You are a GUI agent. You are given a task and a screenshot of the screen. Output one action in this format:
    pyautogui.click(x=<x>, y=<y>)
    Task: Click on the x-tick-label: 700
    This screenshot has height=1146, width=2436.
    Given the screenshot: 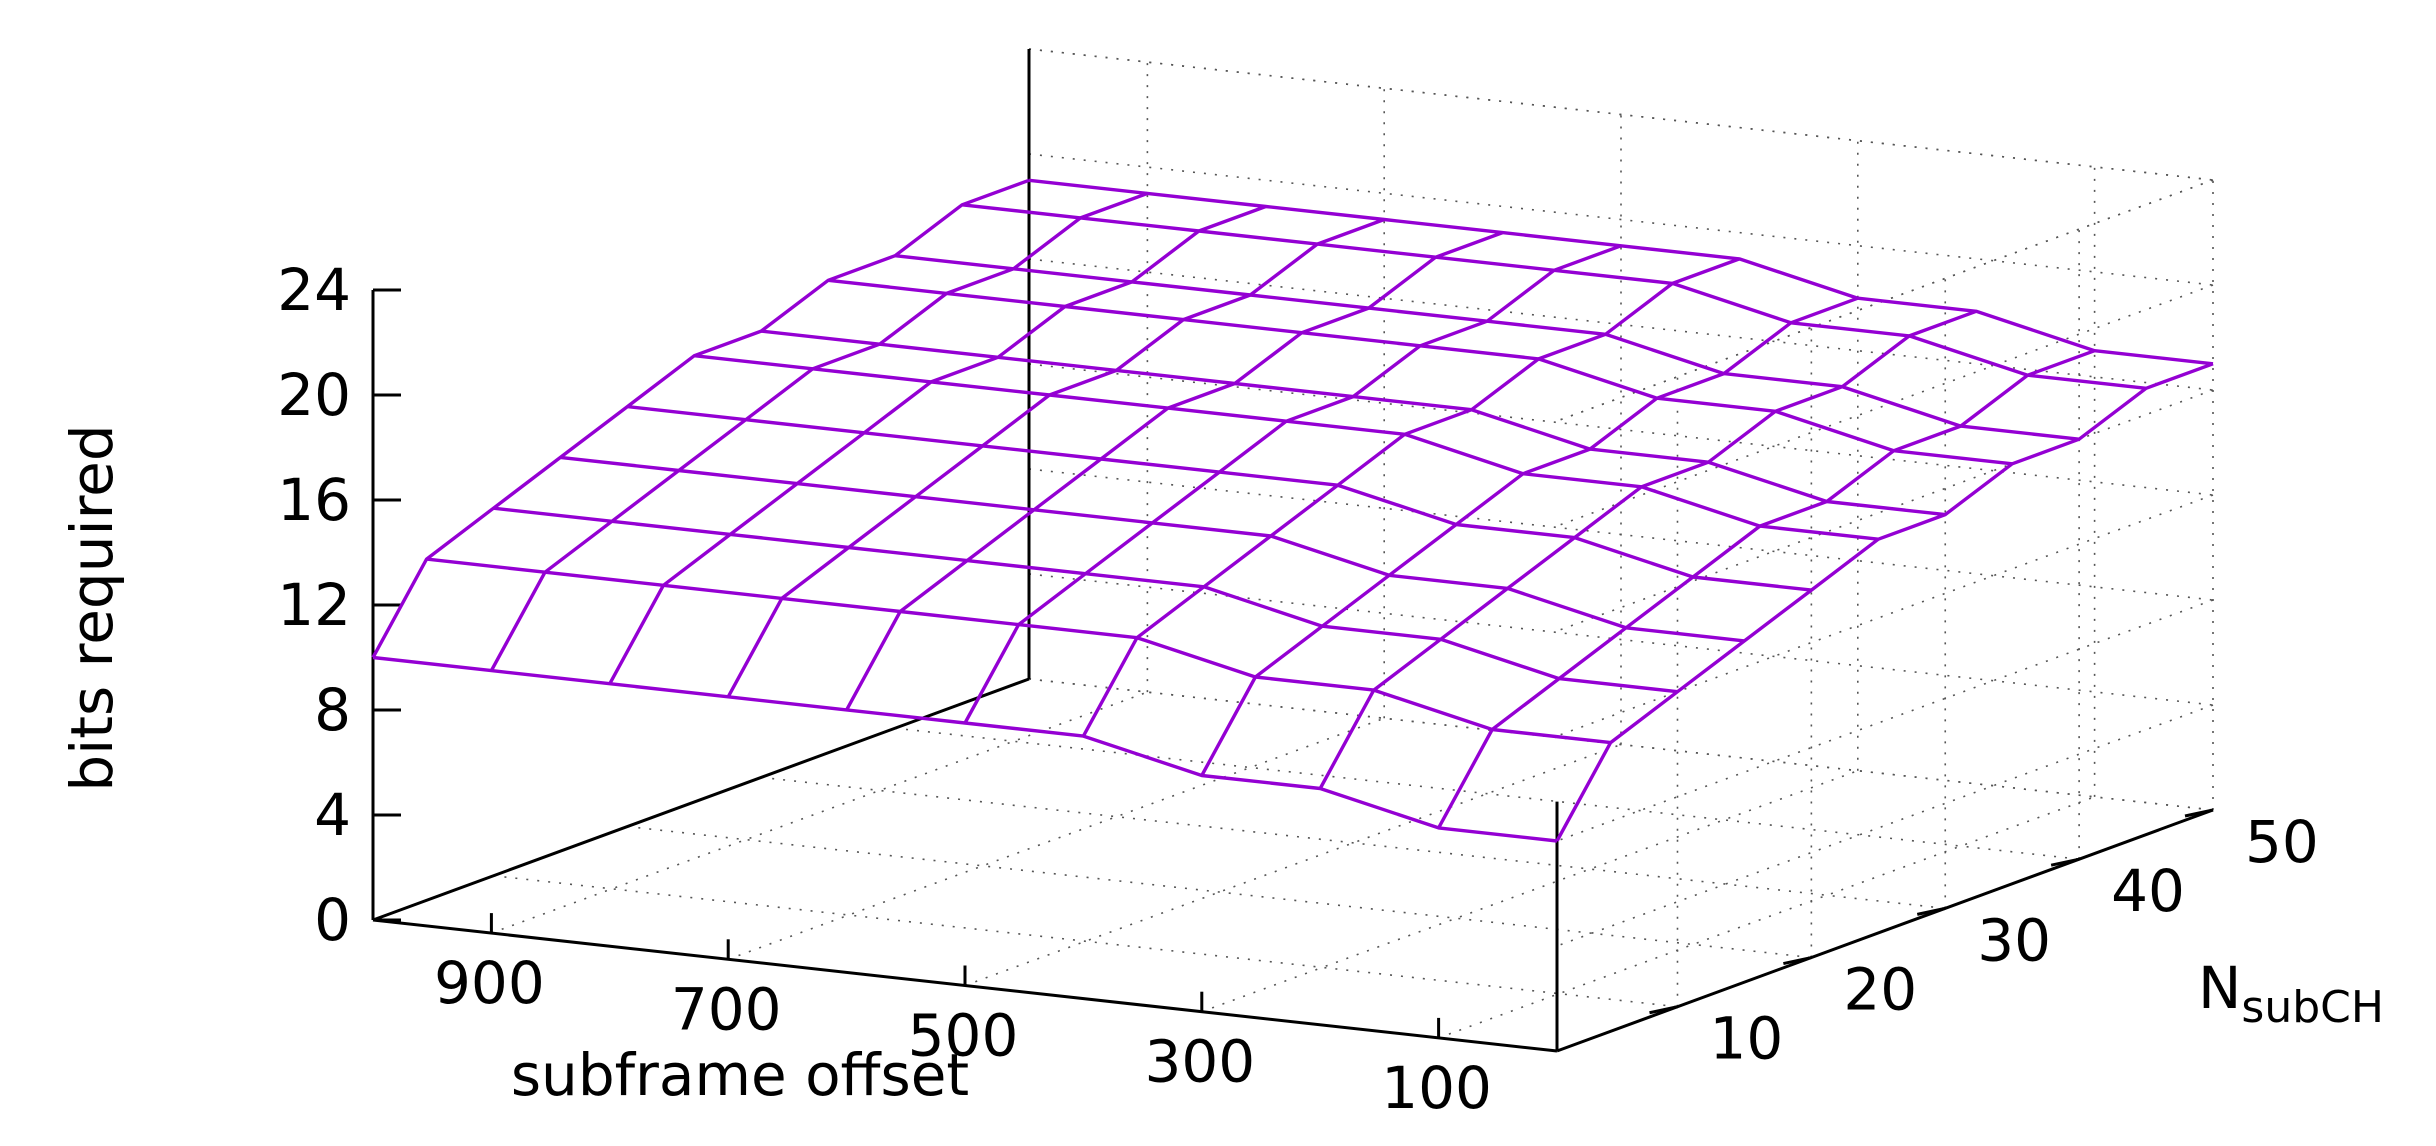 What is the action you would take?
    pyautogui.click(x=726, y=1009)
    